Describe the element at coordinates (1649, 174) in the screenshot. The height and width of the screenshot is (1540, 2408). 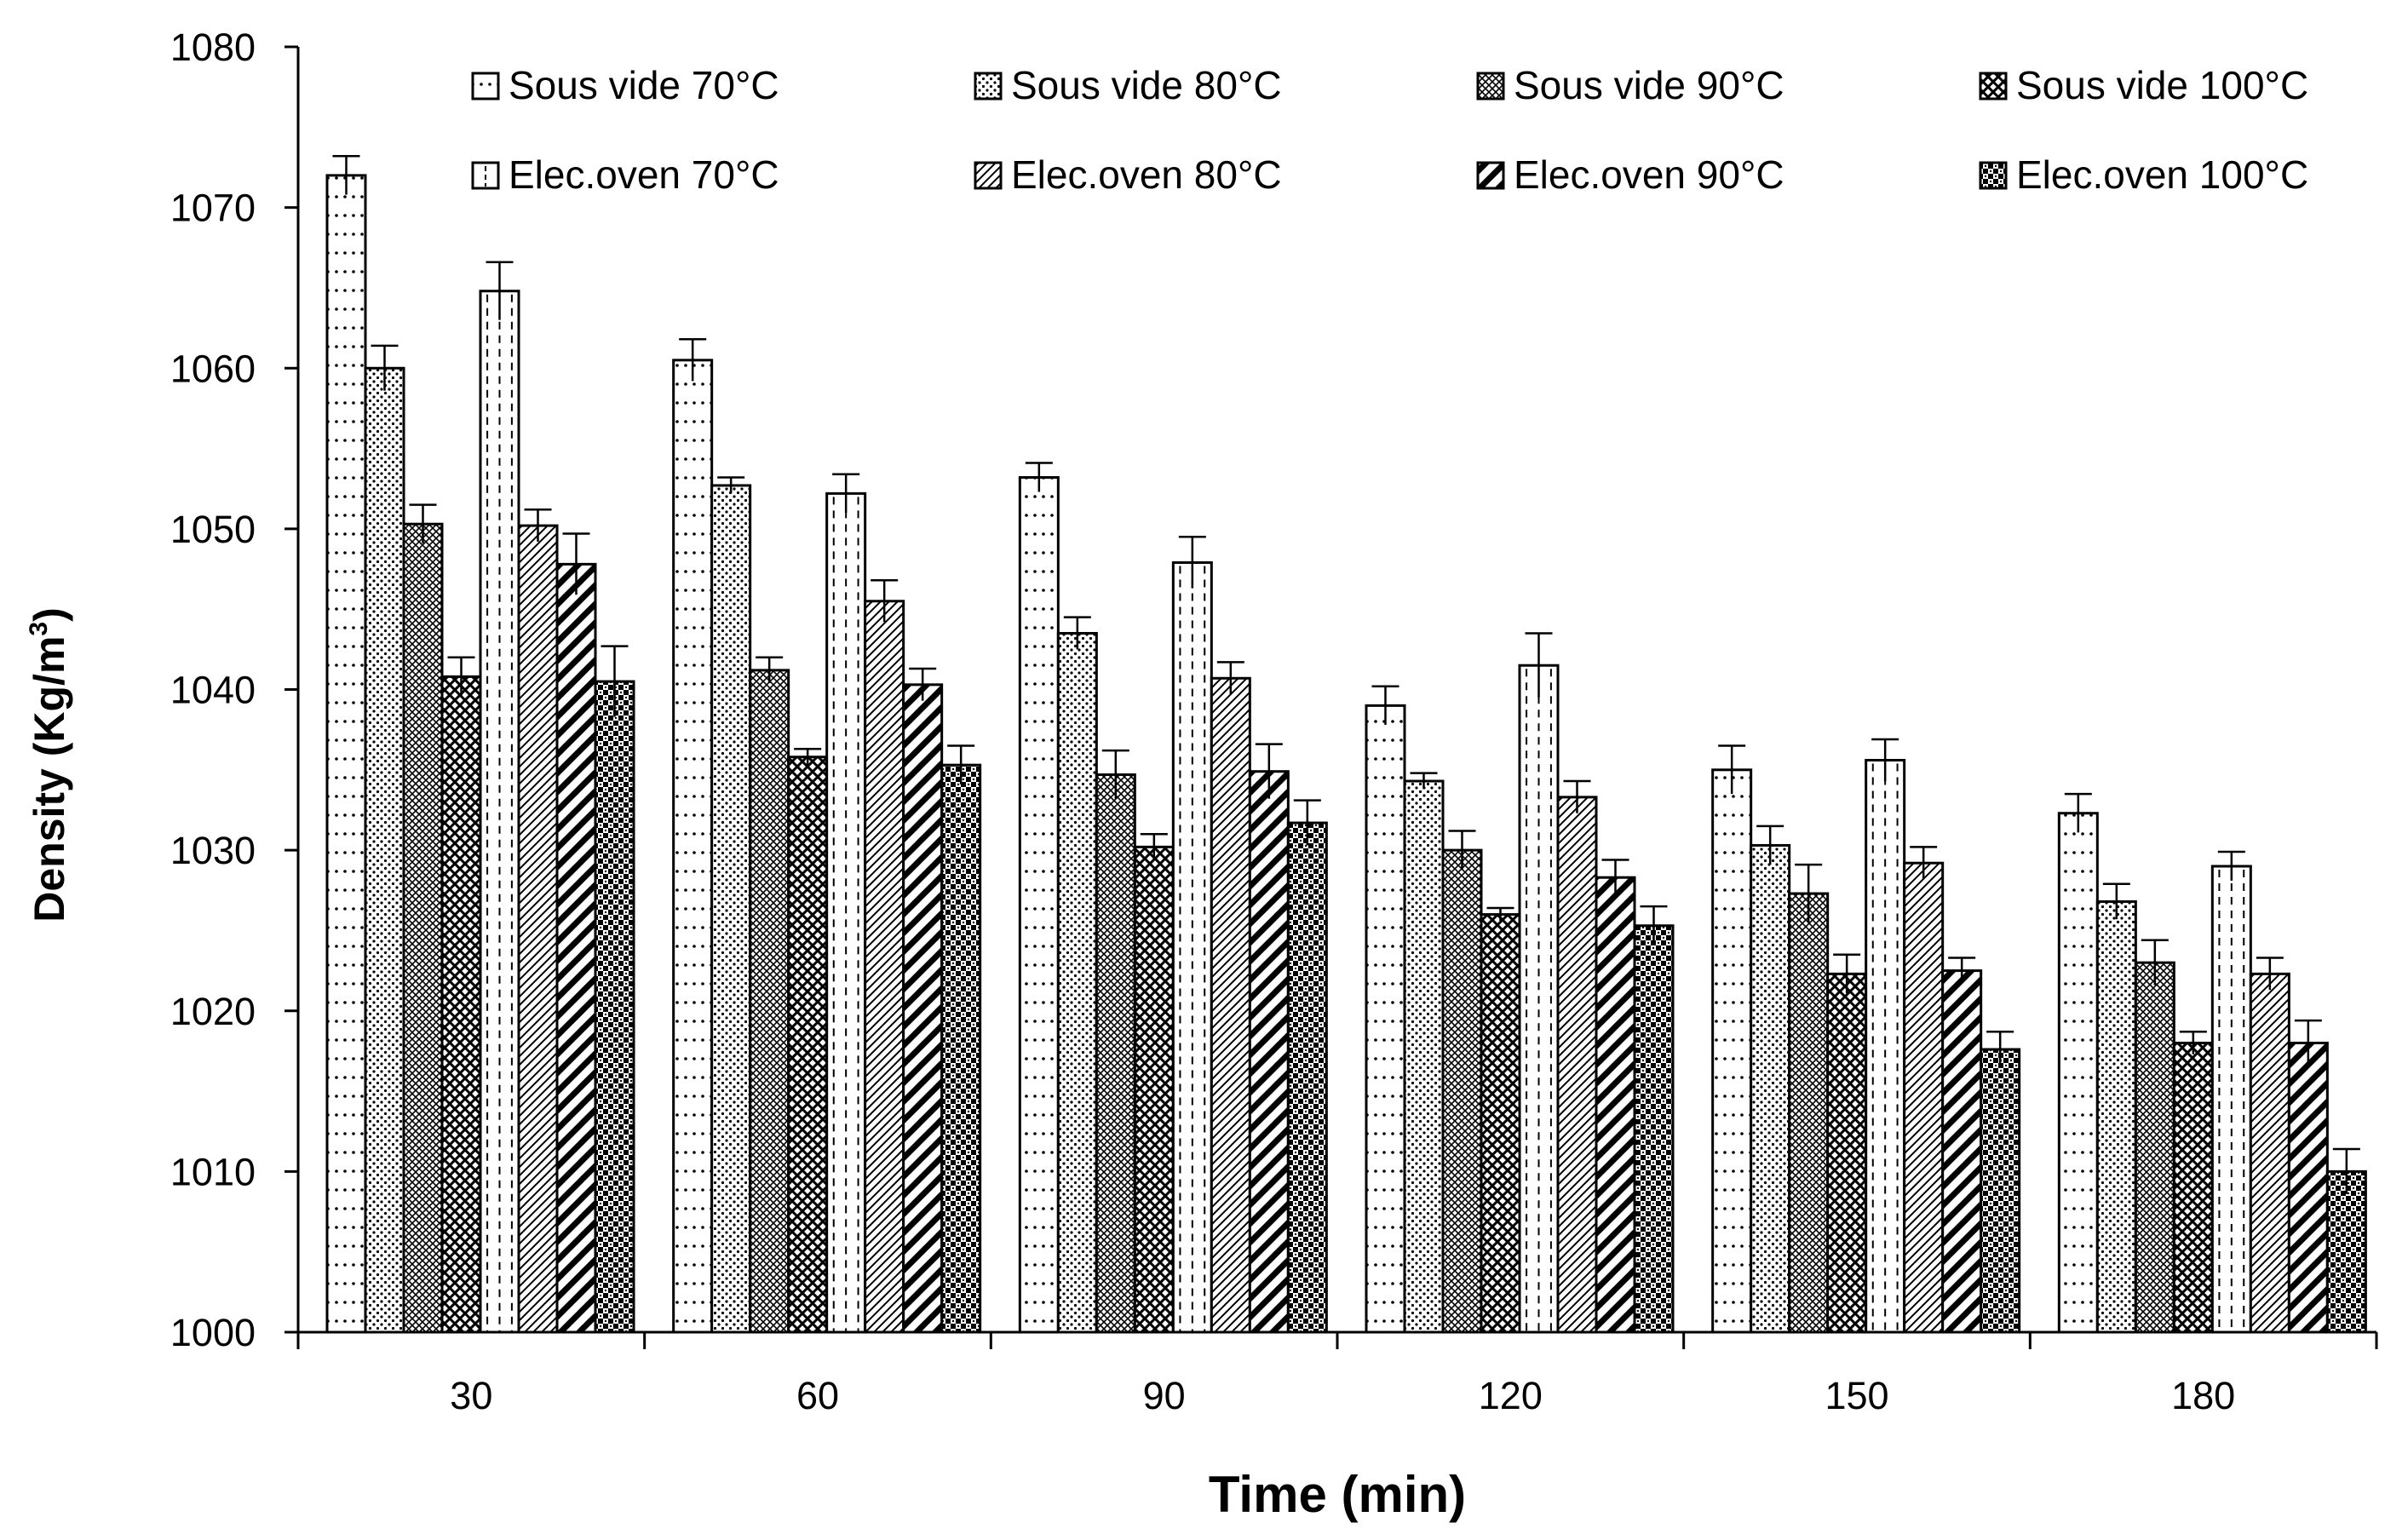
I see `legend-label: Elec.oven 90°C` at that location.